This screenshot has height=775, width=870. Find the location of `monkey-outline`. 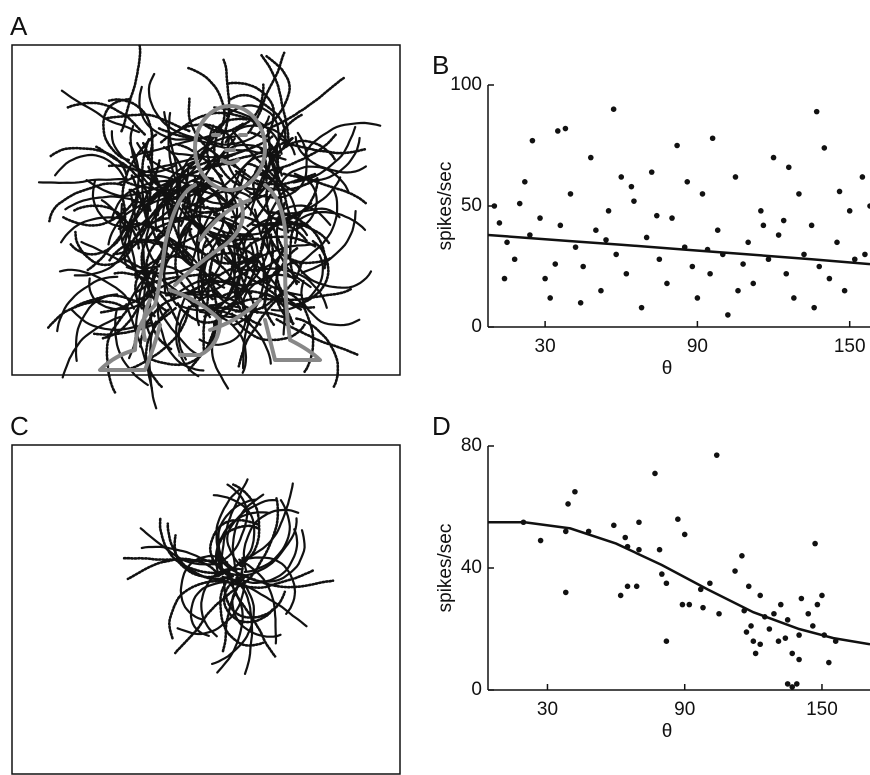

monkey-outline is located at coordinates (210, 238).